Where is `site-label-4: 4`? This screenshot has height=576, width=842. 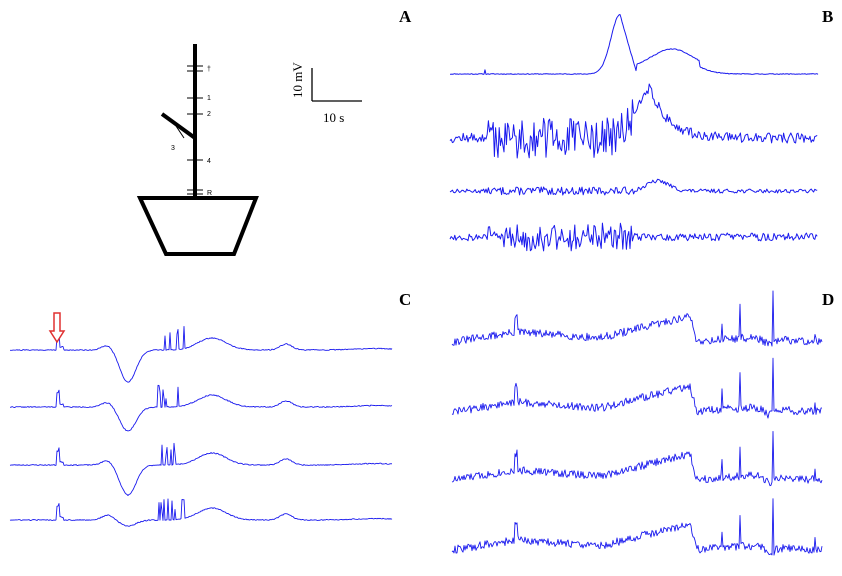 site-label-4: 4 is located at coordinates (209, 161).